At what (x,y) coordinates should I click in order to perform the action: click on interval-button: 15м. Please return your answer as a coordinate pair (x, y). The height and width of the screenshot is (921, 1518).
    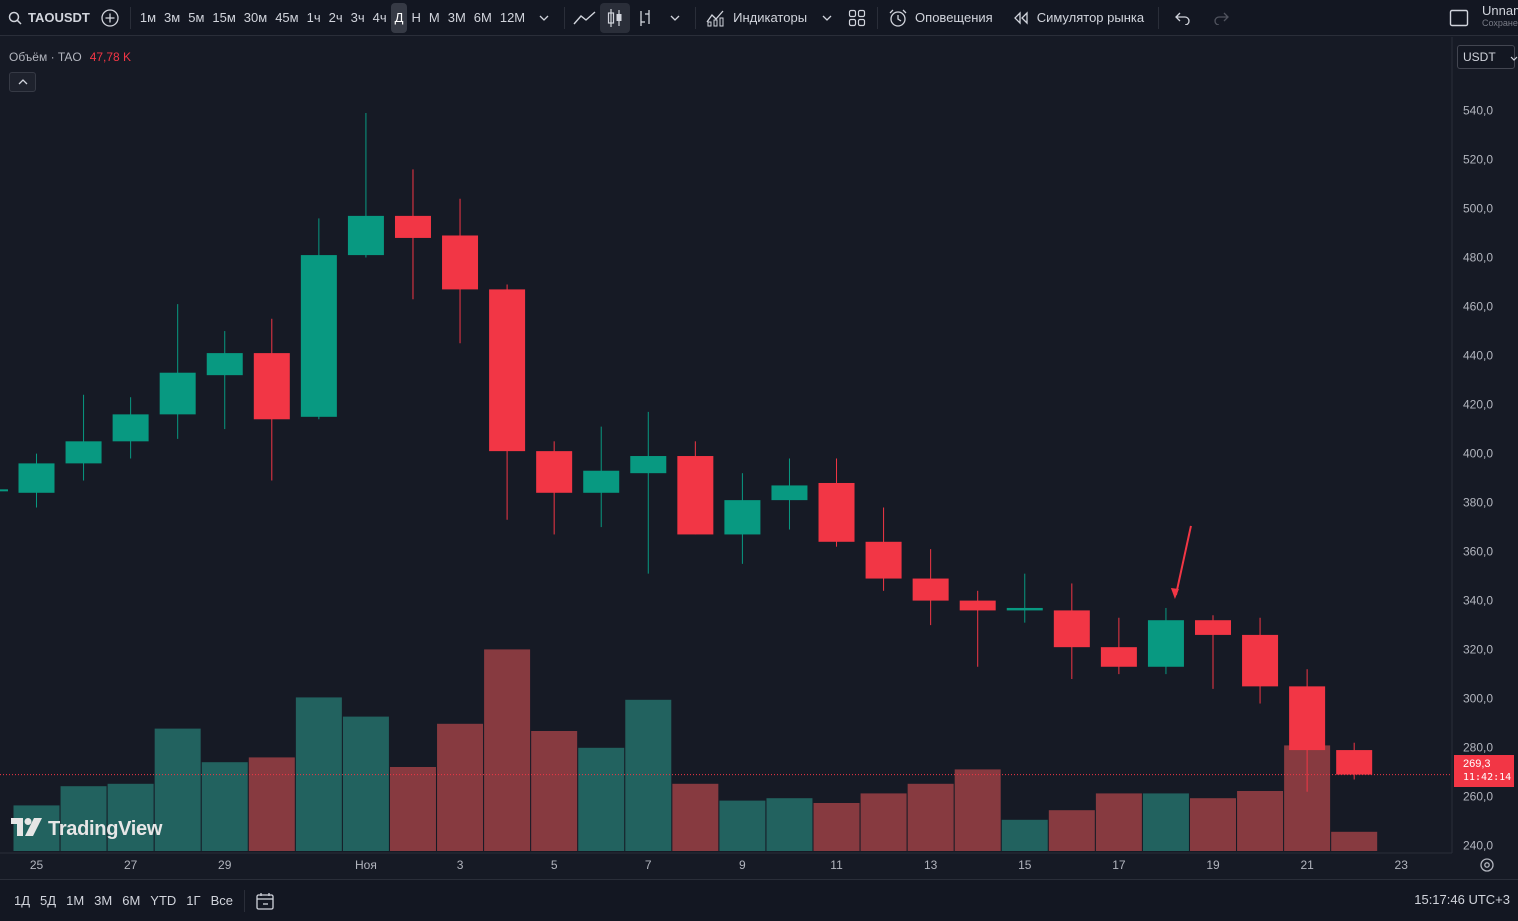
    Looking at the image, I should click on (224, 17).